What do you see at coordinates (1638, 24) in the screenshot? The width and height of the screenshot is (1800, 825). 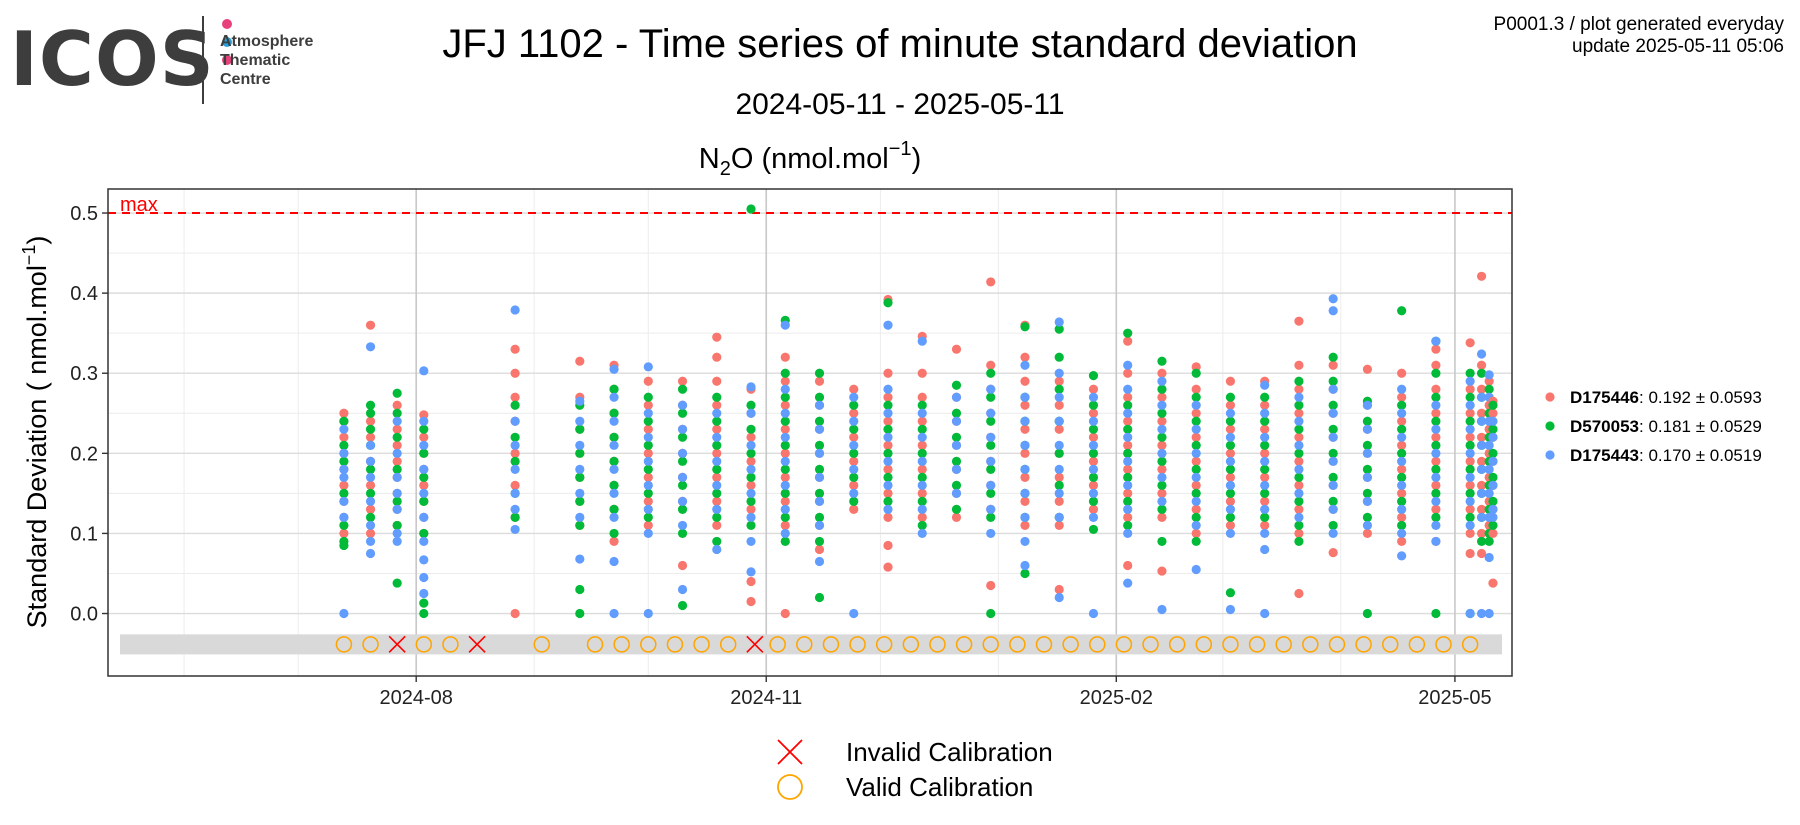 I see `plot-meta-line-1: P0001.3 / plot generated everyday` at bounding box center [1638, 24].